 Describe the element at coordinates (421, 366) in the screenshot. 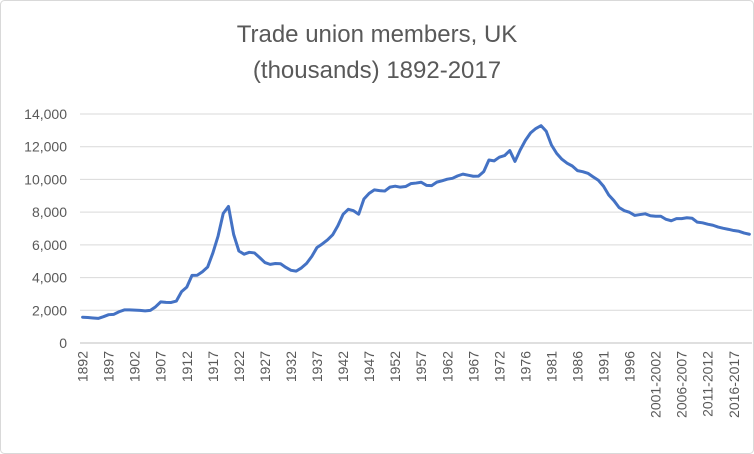

I see `x-tick-label: 1957` at that location.